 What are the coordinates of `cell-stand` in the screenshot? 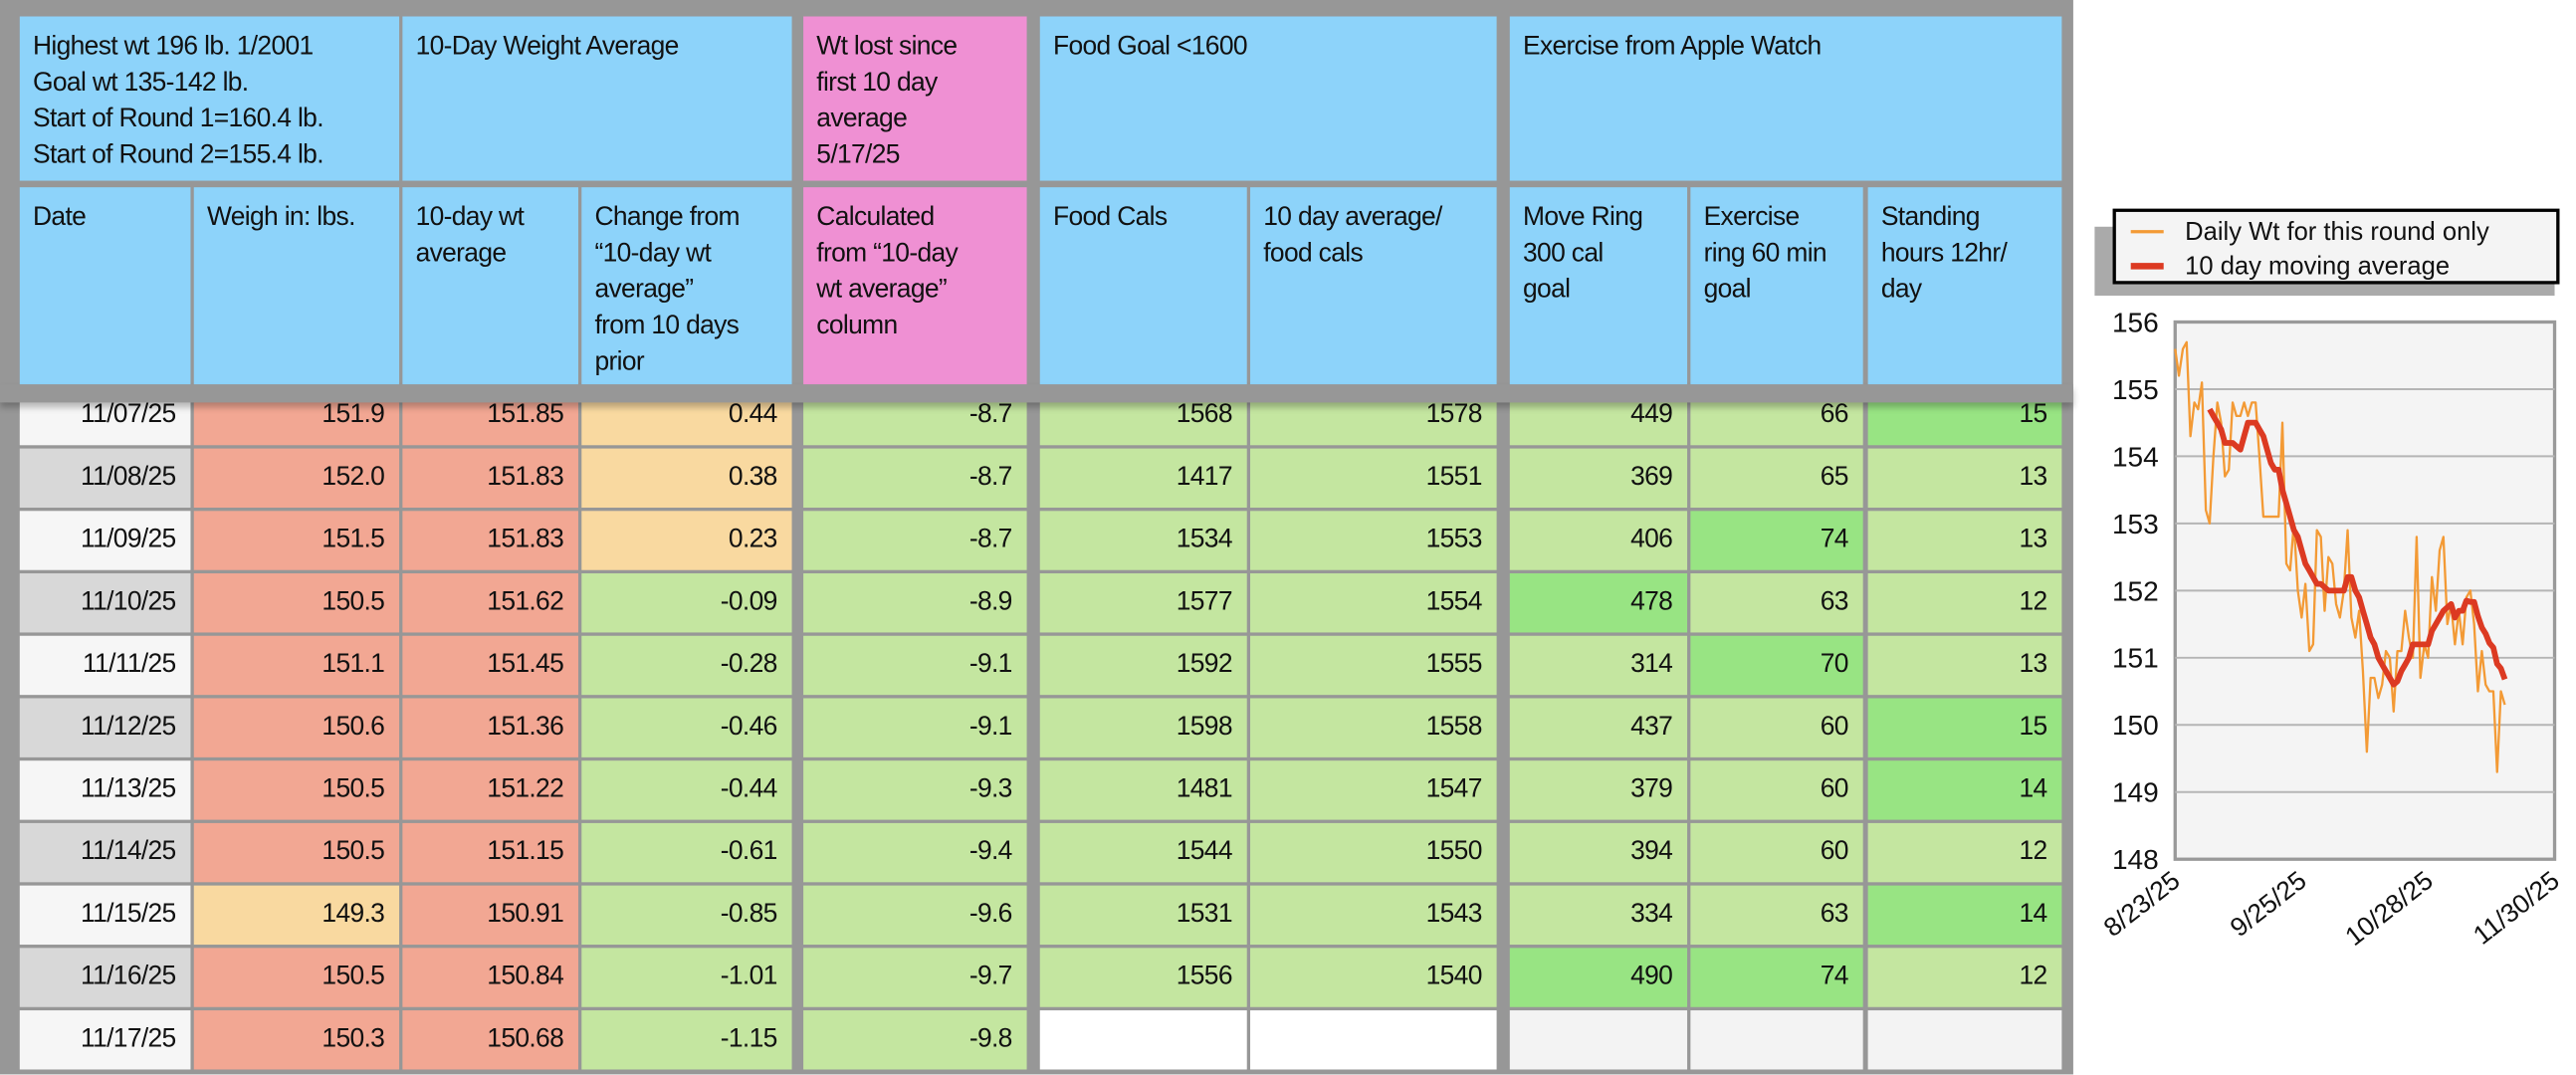 It's located at (1964, 1040).